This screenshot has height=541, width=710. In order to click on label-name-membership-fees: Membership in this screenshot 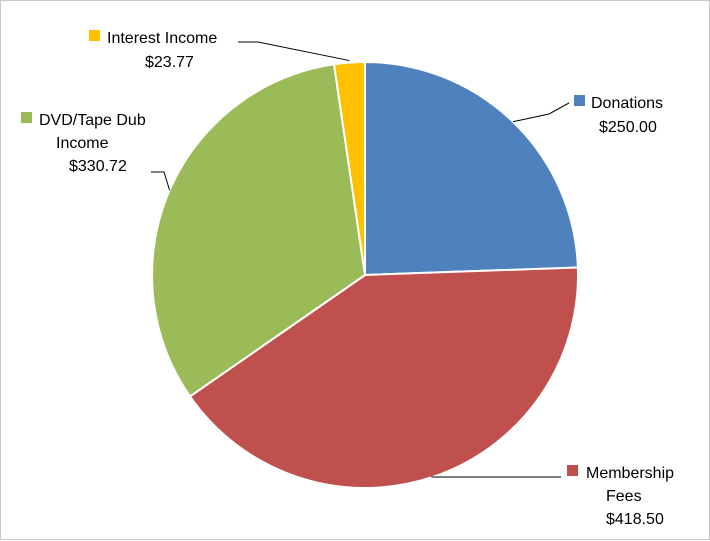, I will do `click(630, 473)`.